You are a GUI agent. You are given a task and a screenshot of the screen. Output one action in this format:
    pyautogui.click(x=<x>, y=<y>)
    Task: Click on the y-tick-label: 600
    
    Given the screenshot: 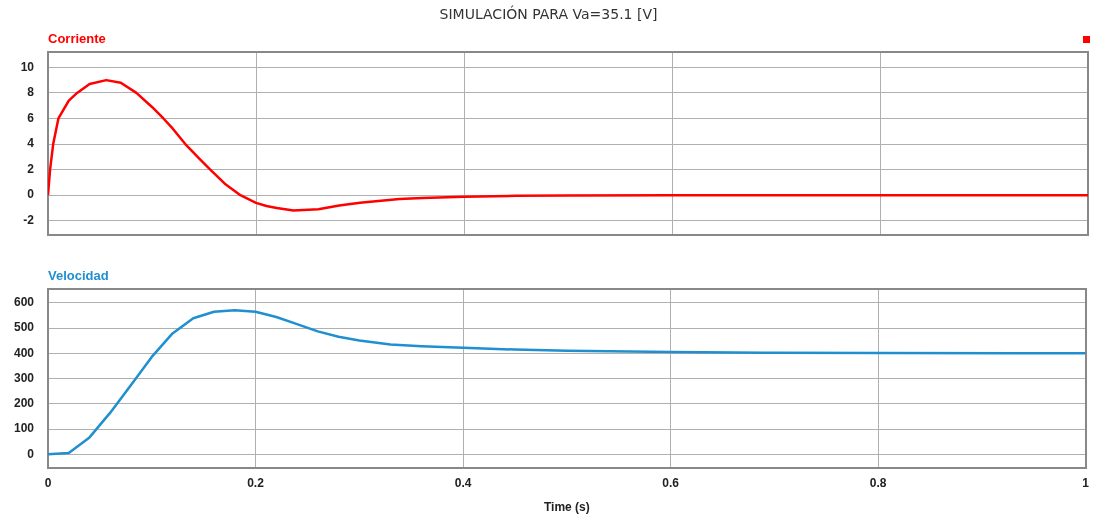 What is the action you would take?
    pyautogui.click(x=24, y=302)
    